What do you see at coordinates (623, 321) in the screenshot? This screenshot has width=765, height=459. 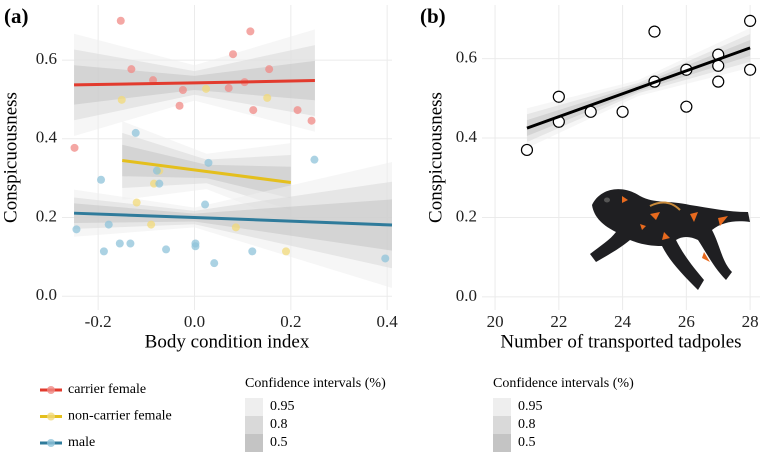 I see `x-tick-label: 24` at bounding box center [623, 321].